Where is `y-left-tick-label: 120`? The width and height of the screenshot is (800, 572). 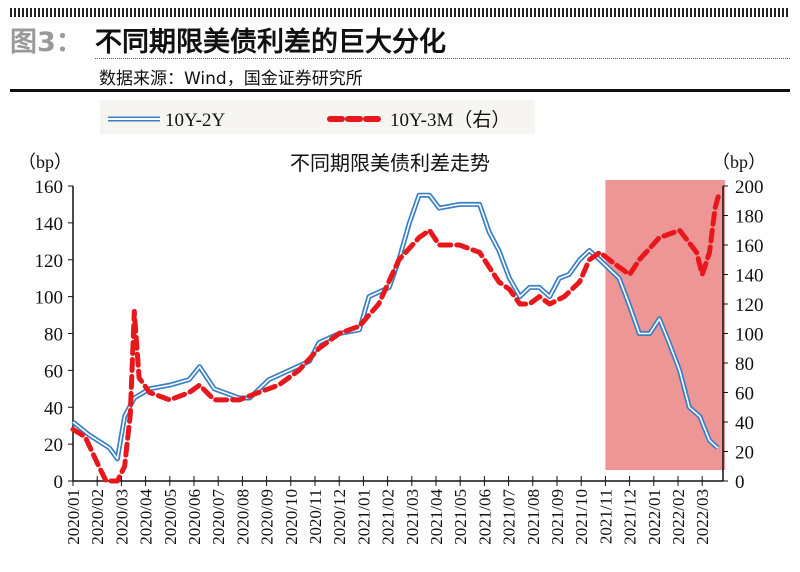 y-left-tick-label: 120 is located at coordinates (49, 261).